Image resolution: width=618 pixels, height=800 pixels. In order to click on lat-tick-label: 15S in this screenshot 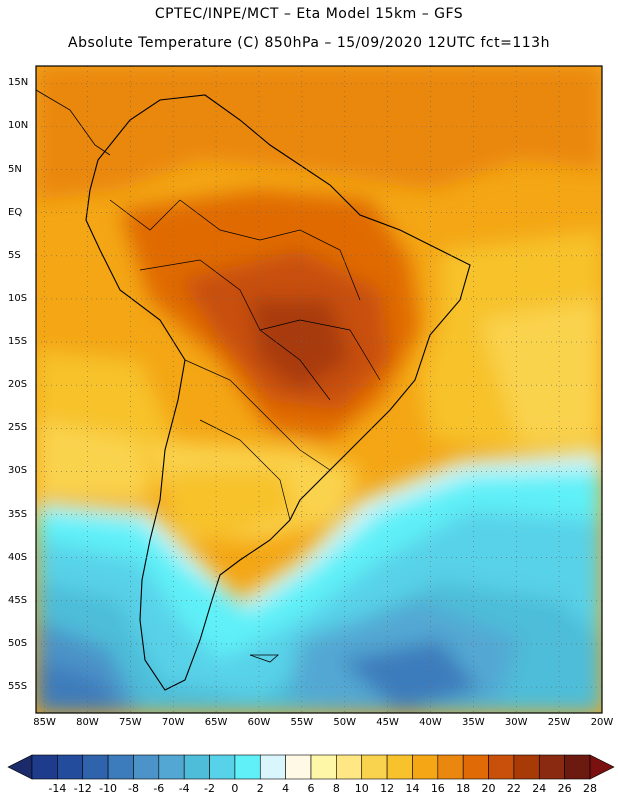, I will do `click(18, 342)`.